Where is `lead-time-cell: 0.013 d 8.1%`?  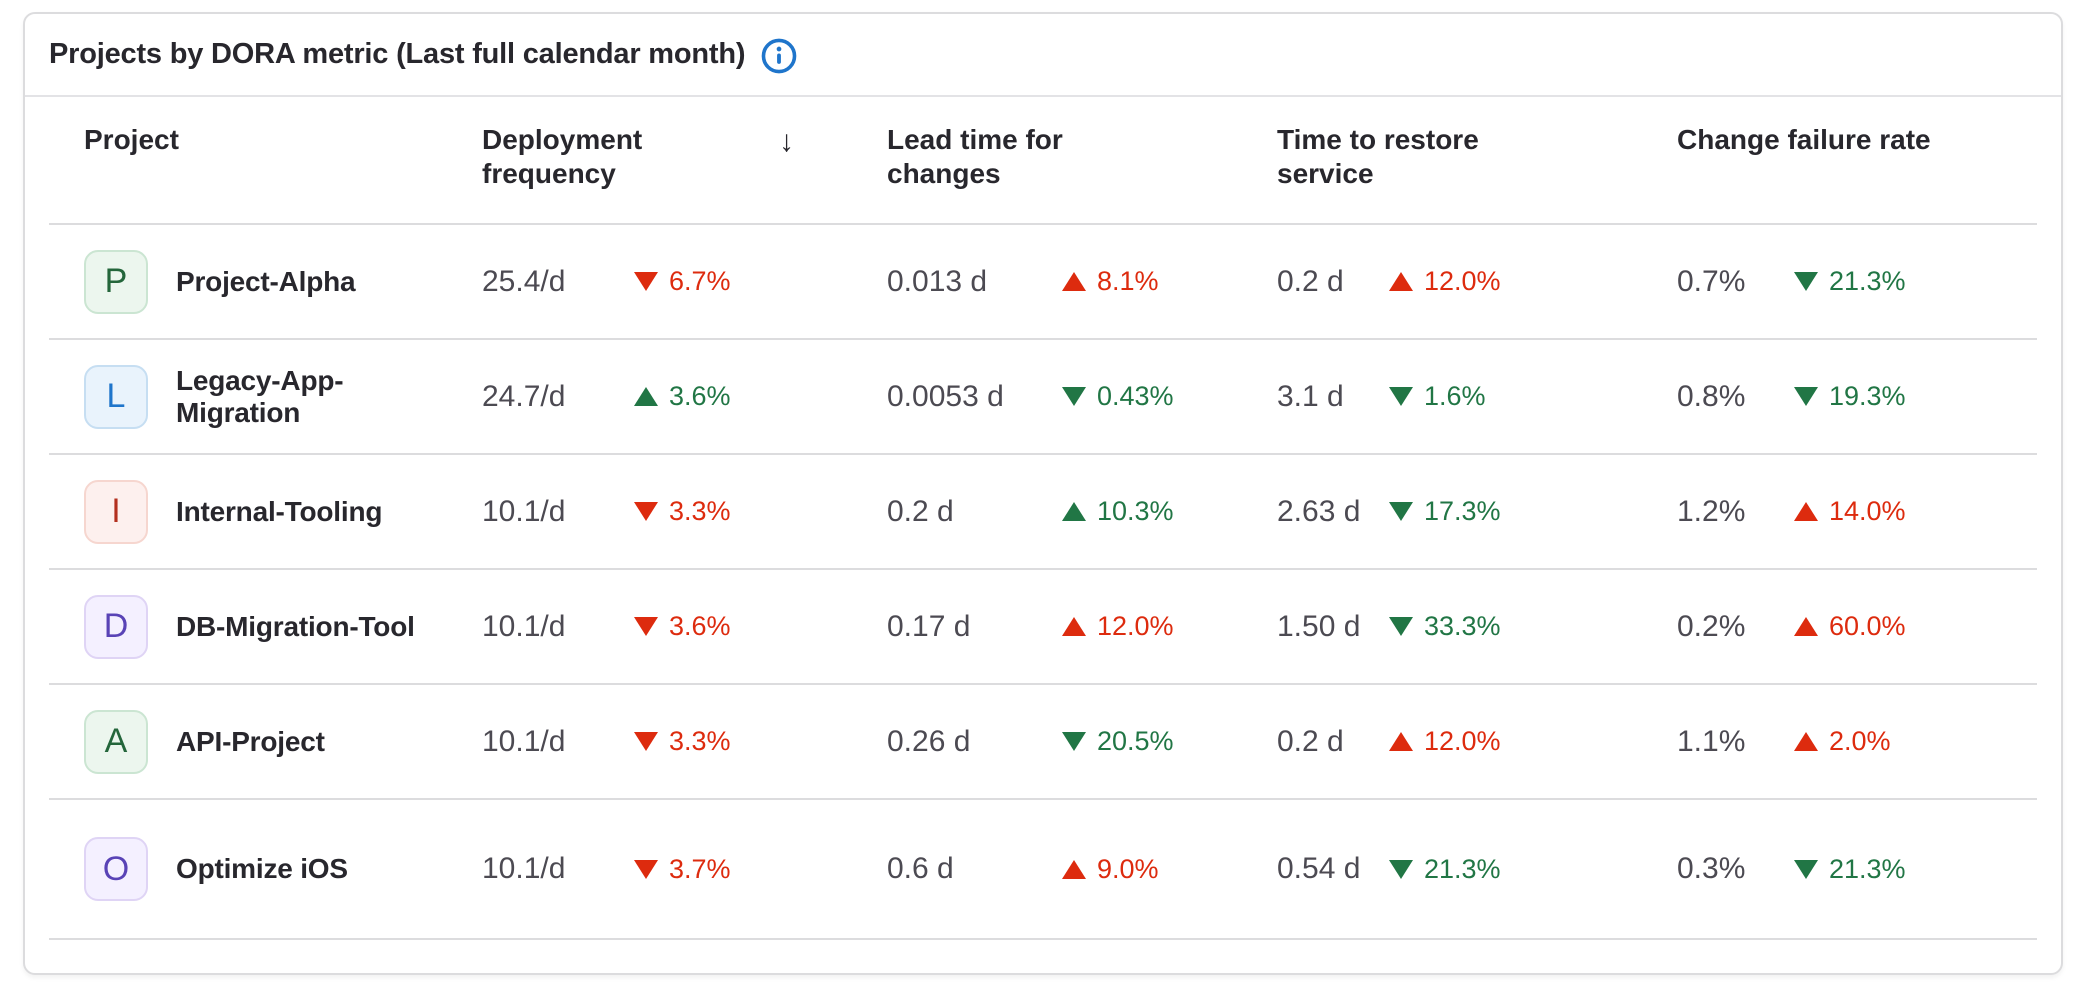 lead-time-cell: 0.013 d 8.1% is located at coordinates (1047, 282).